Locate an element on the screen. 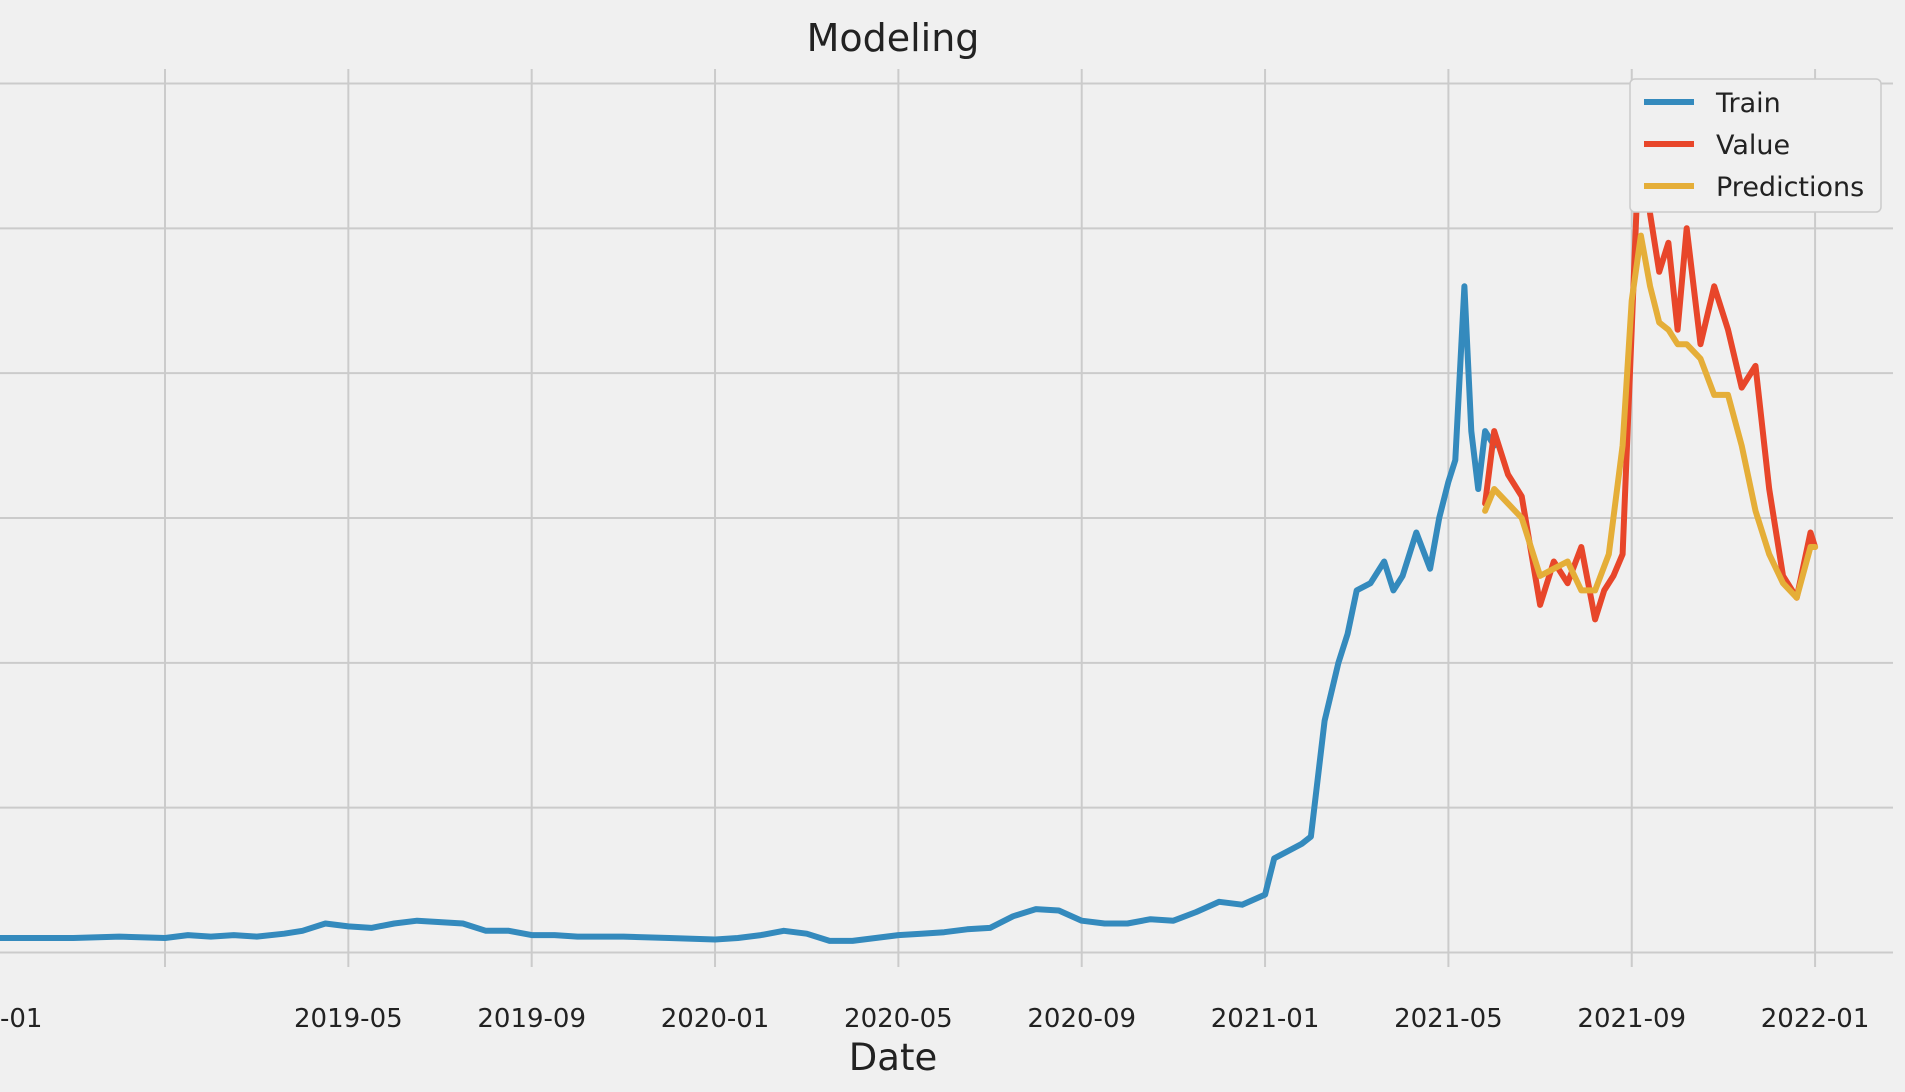 This screenshot has width=1905, height=1092. series-line-value is located at coordinates (1650, 359).